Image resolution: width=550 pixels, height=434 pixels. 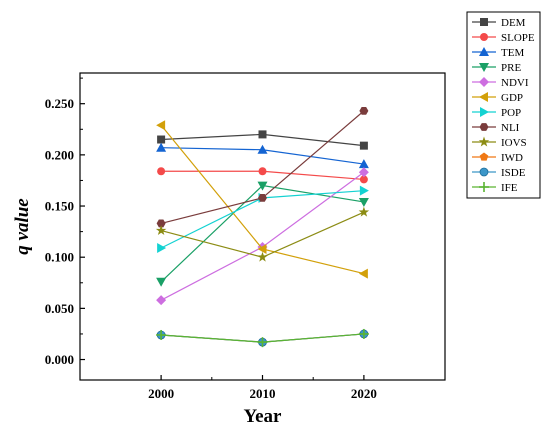 What do you see at coordinates (484, 127) in the screenshot?
I see `legend-marker-nli` at bounding box center [484, 127].